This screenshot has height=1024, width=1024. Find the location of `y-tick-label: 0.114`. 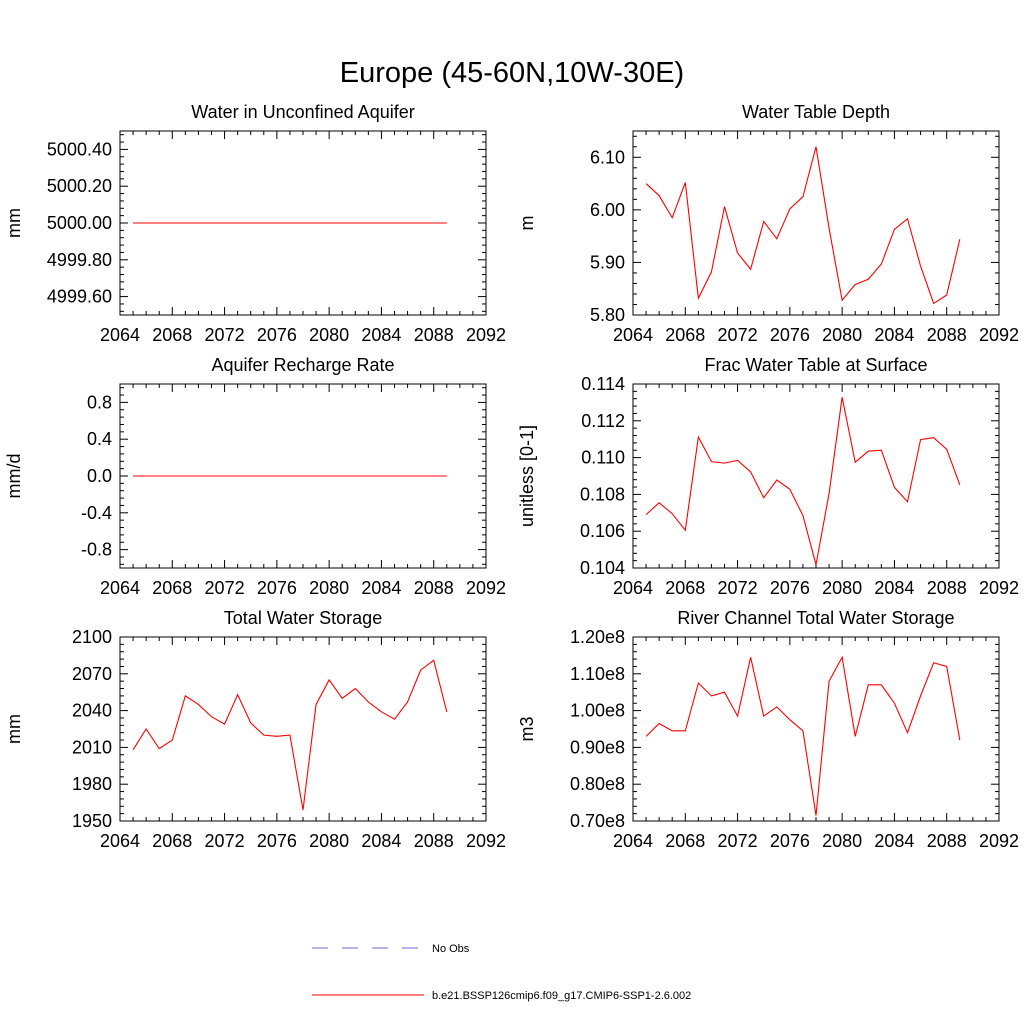

y-tick-label: 0.114 is located at coordinates (603, 384).